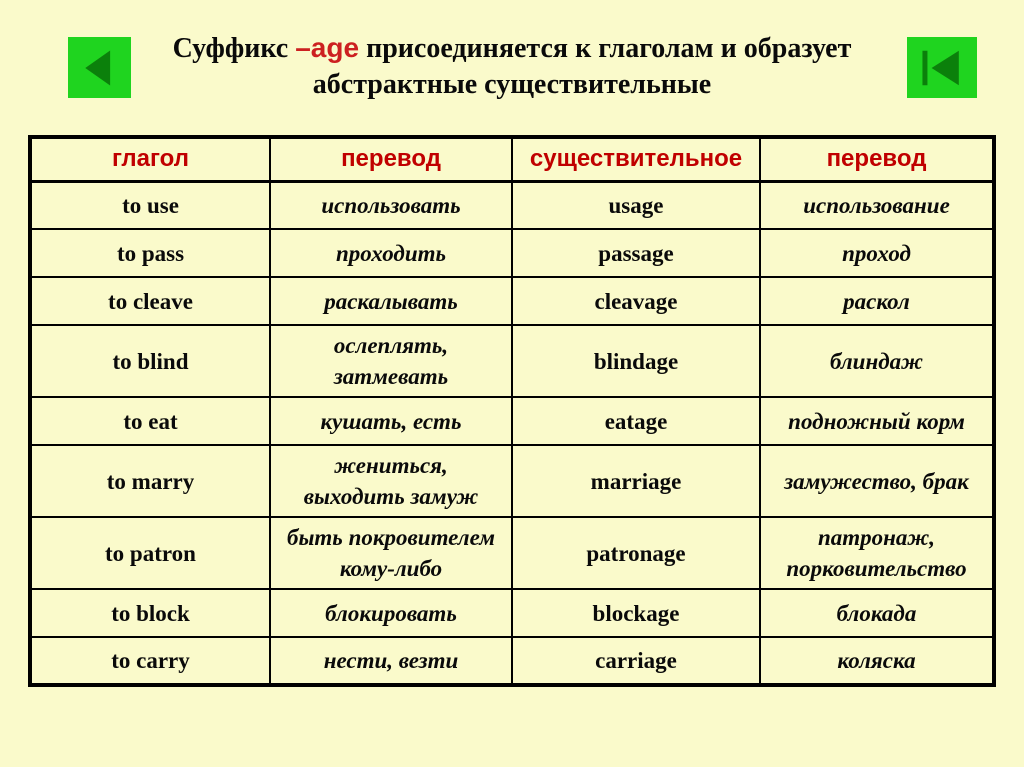 Image resolution: width=1024 pixels, height=767 pixels. I want to click on noun-cell: patronage, so click(636, 553).